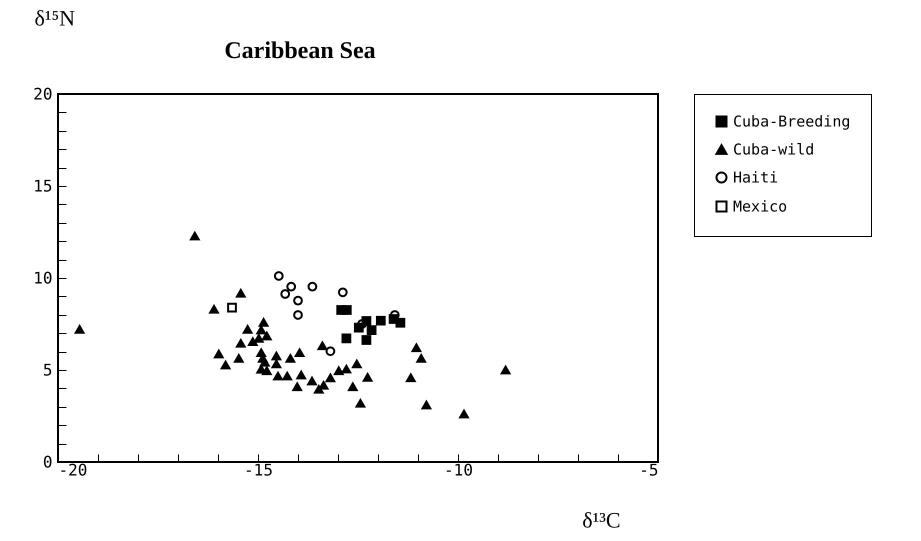 Image resolution: width=921 pixels, height=541 pixels. What do you see at coordinates (601, 520) in the screenshot?
I see `x-axis-title: δ¹³C` at bounding box center [601, 520].